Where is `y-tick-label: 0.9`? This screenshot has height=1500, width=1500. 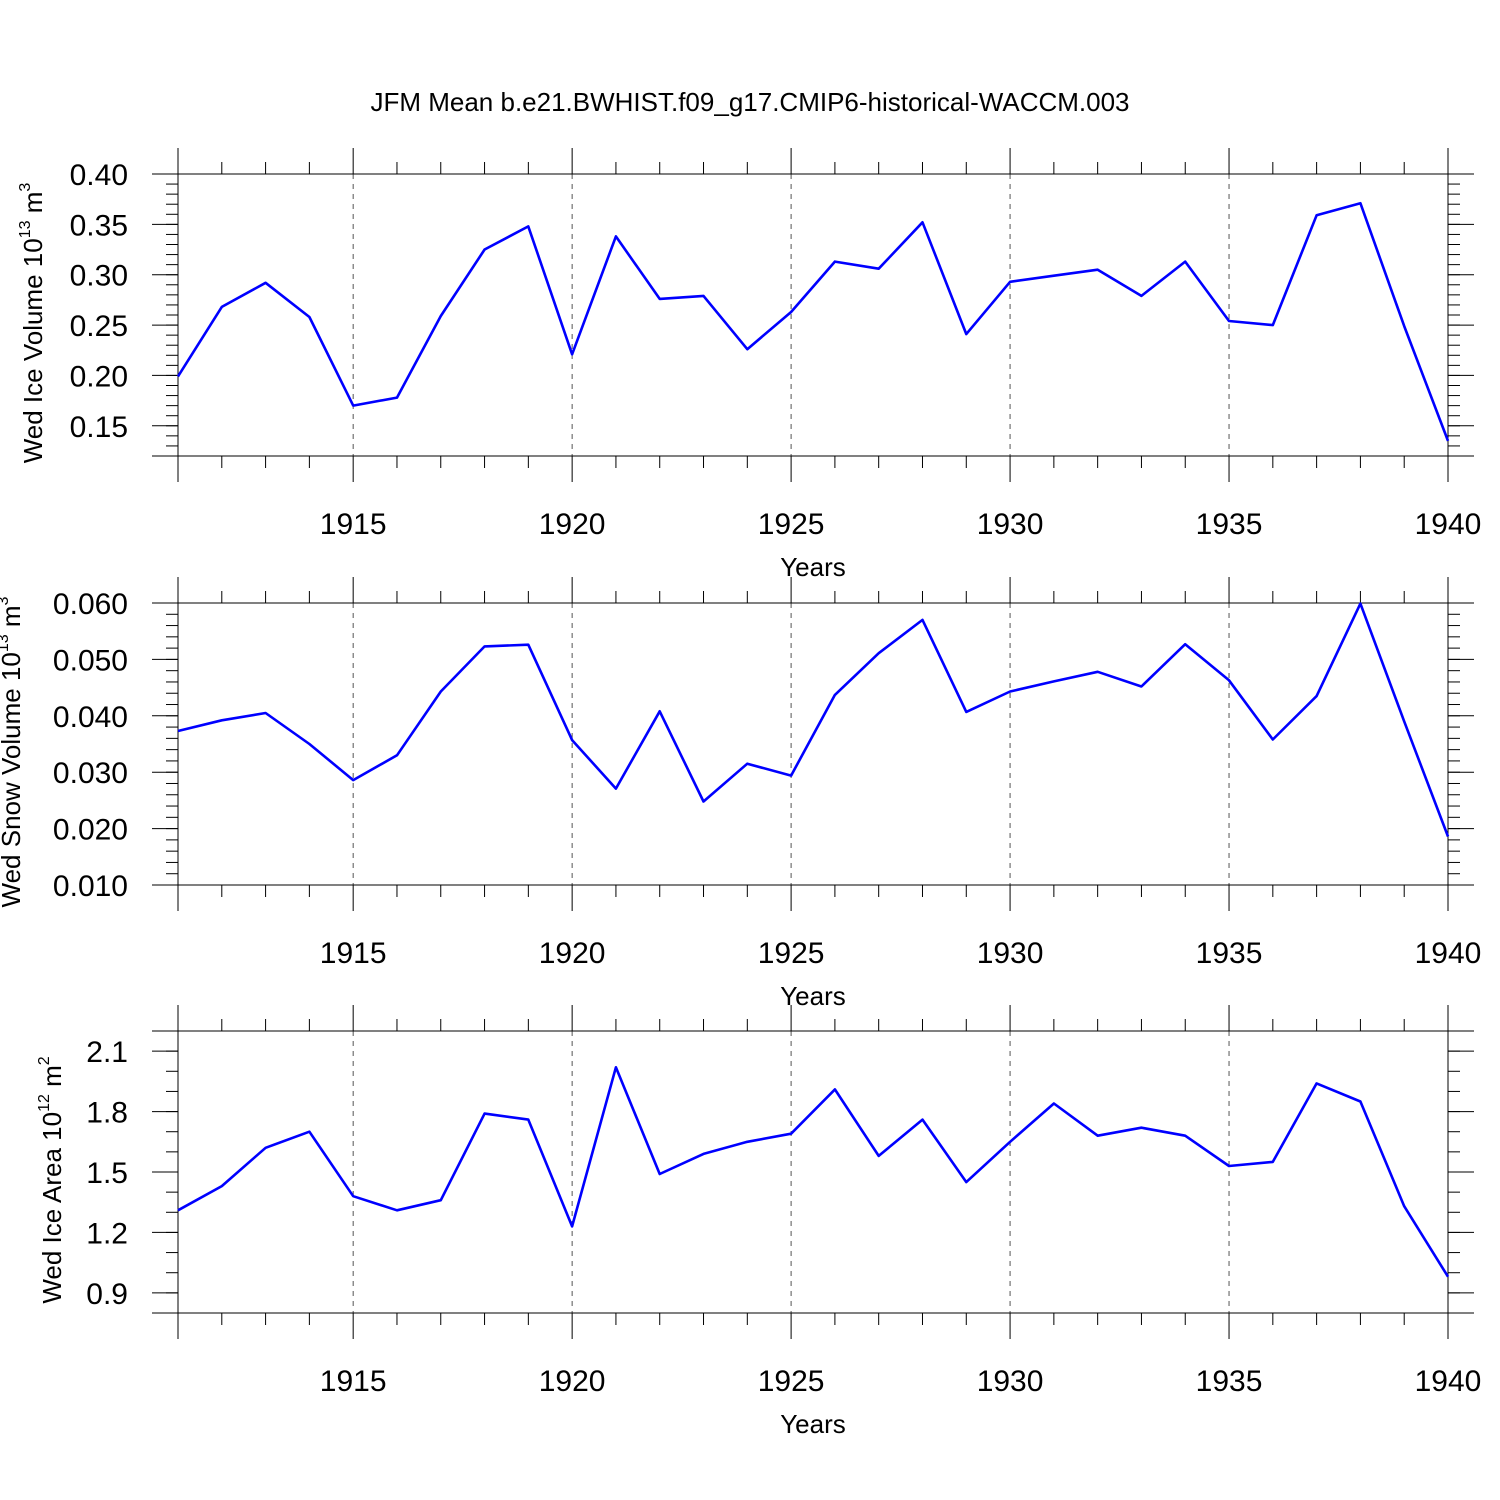 y-tick-label: 0.9 is located at coordinates (107, 1294).